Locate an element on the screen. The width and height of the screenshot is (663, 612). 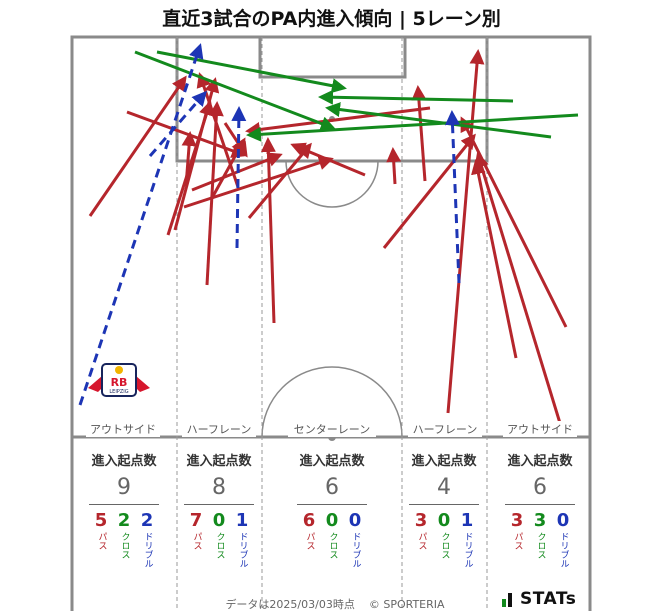
lane-label-left-outside: アウトサイド is located at coordinates (123, 429).